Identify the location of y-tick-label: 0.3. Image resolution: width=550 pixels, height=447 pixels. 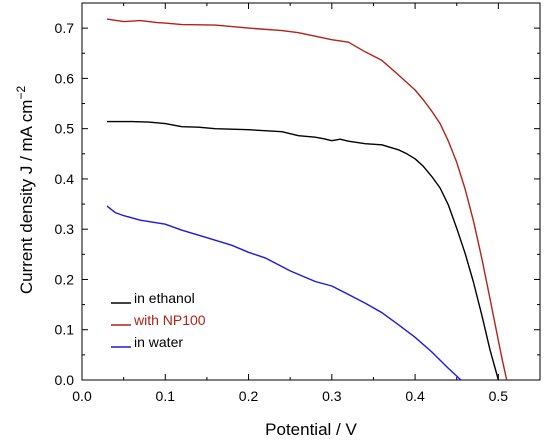
(65, 229).